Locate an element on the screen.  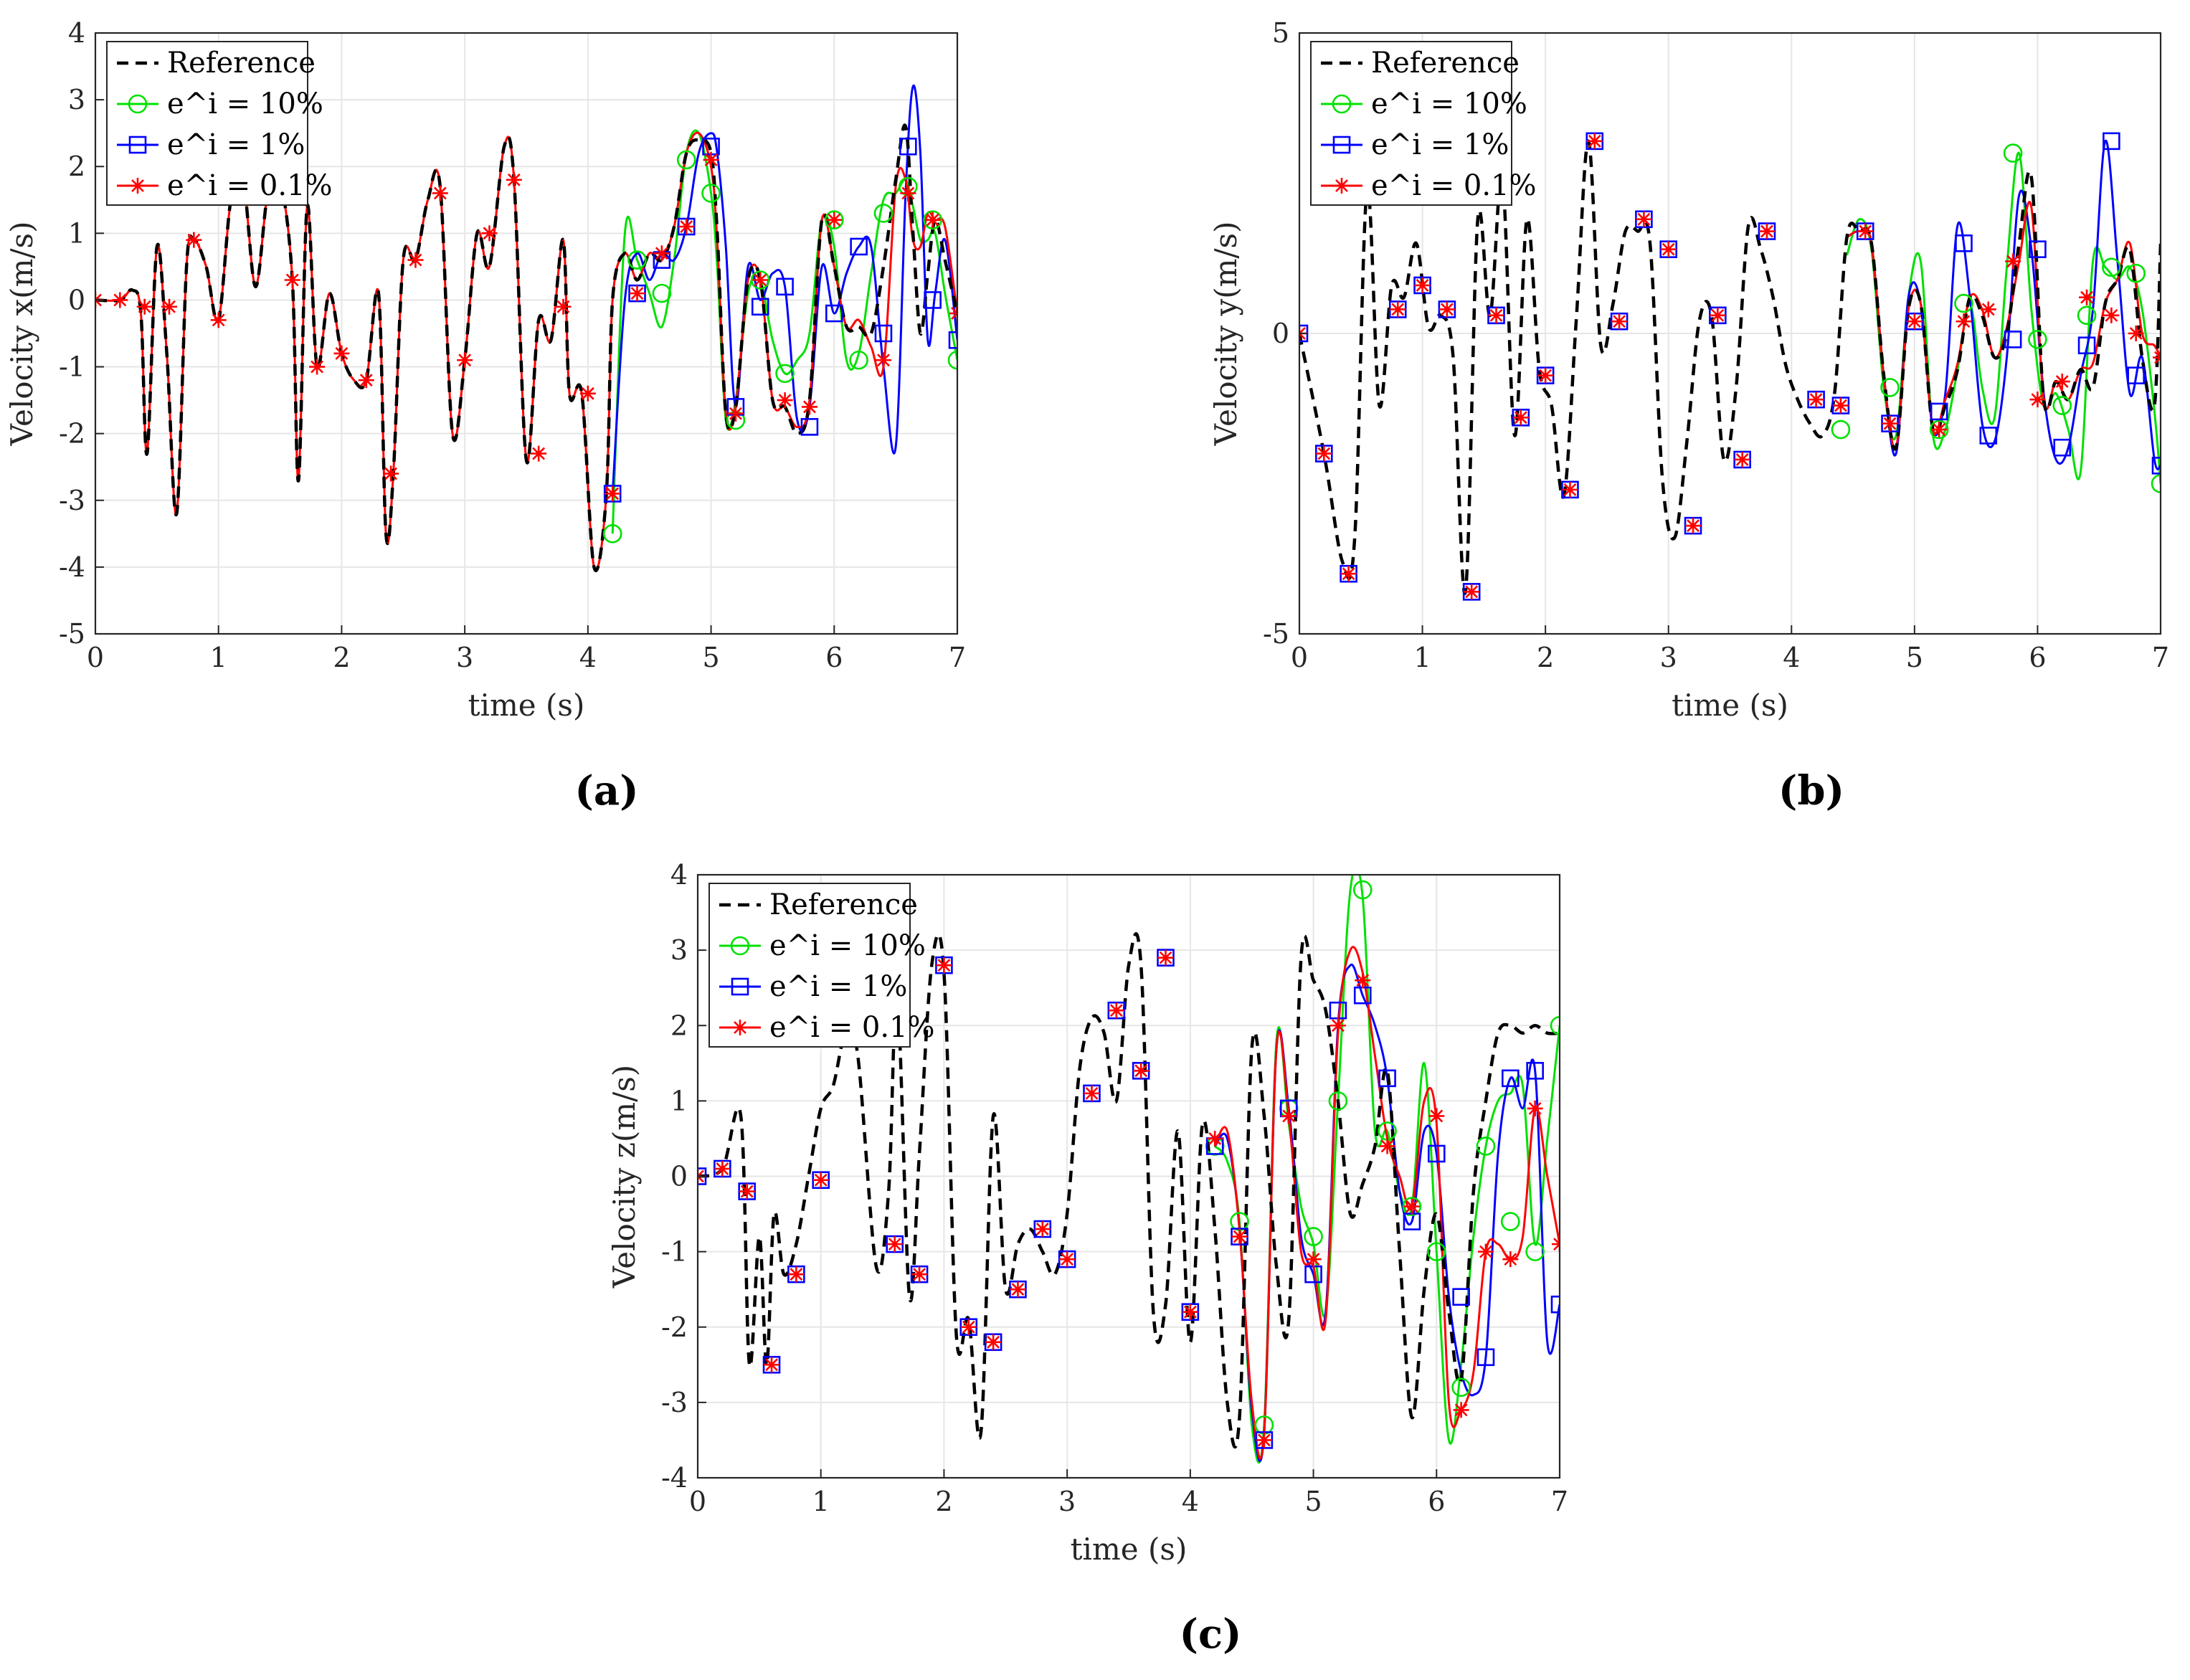
x-axis-label: time (s) is located at coordinates (1730, 705).